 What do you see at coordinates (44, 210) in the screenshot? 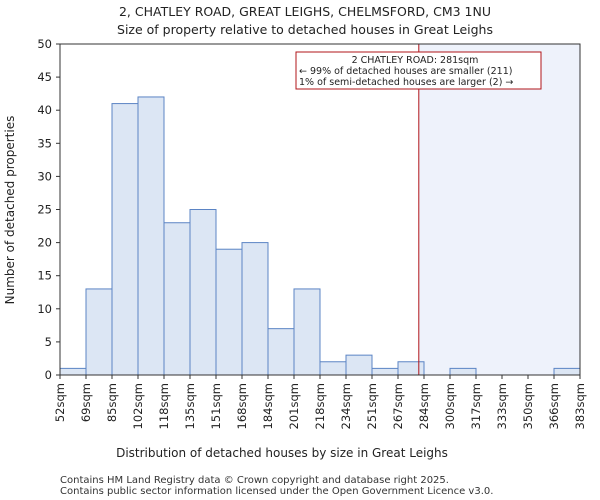
I see `y-tick-label: 25` at bounding box center [44, 210].